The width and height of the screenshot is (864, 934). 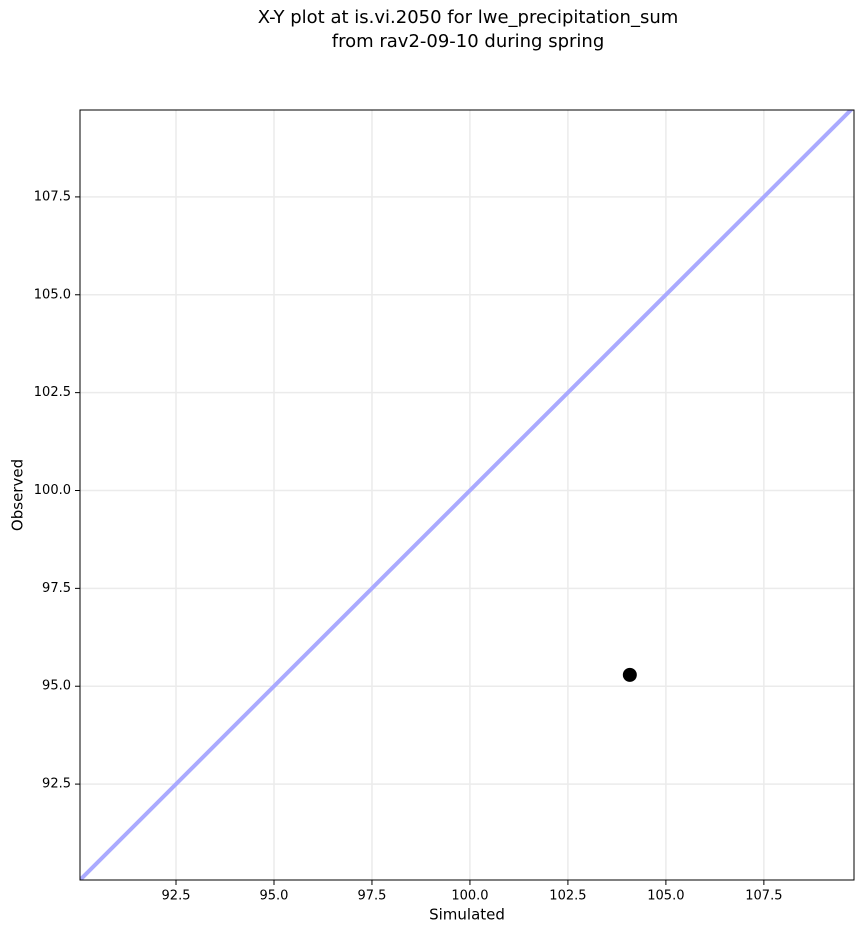 I want to click on x-axis-label: Simulated, so click(x=467, y=915).